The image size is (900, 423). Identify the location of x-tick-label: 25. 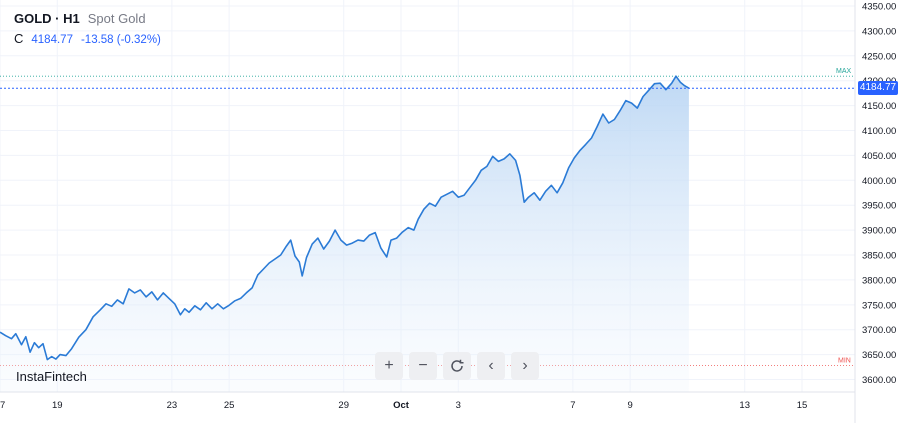
(229, 405).